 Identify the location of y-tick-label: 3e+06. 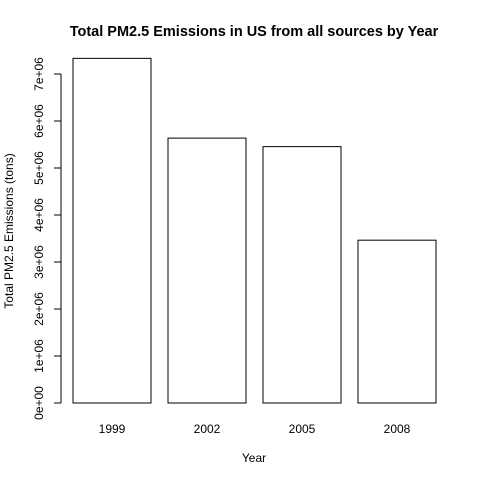
(39, 262).